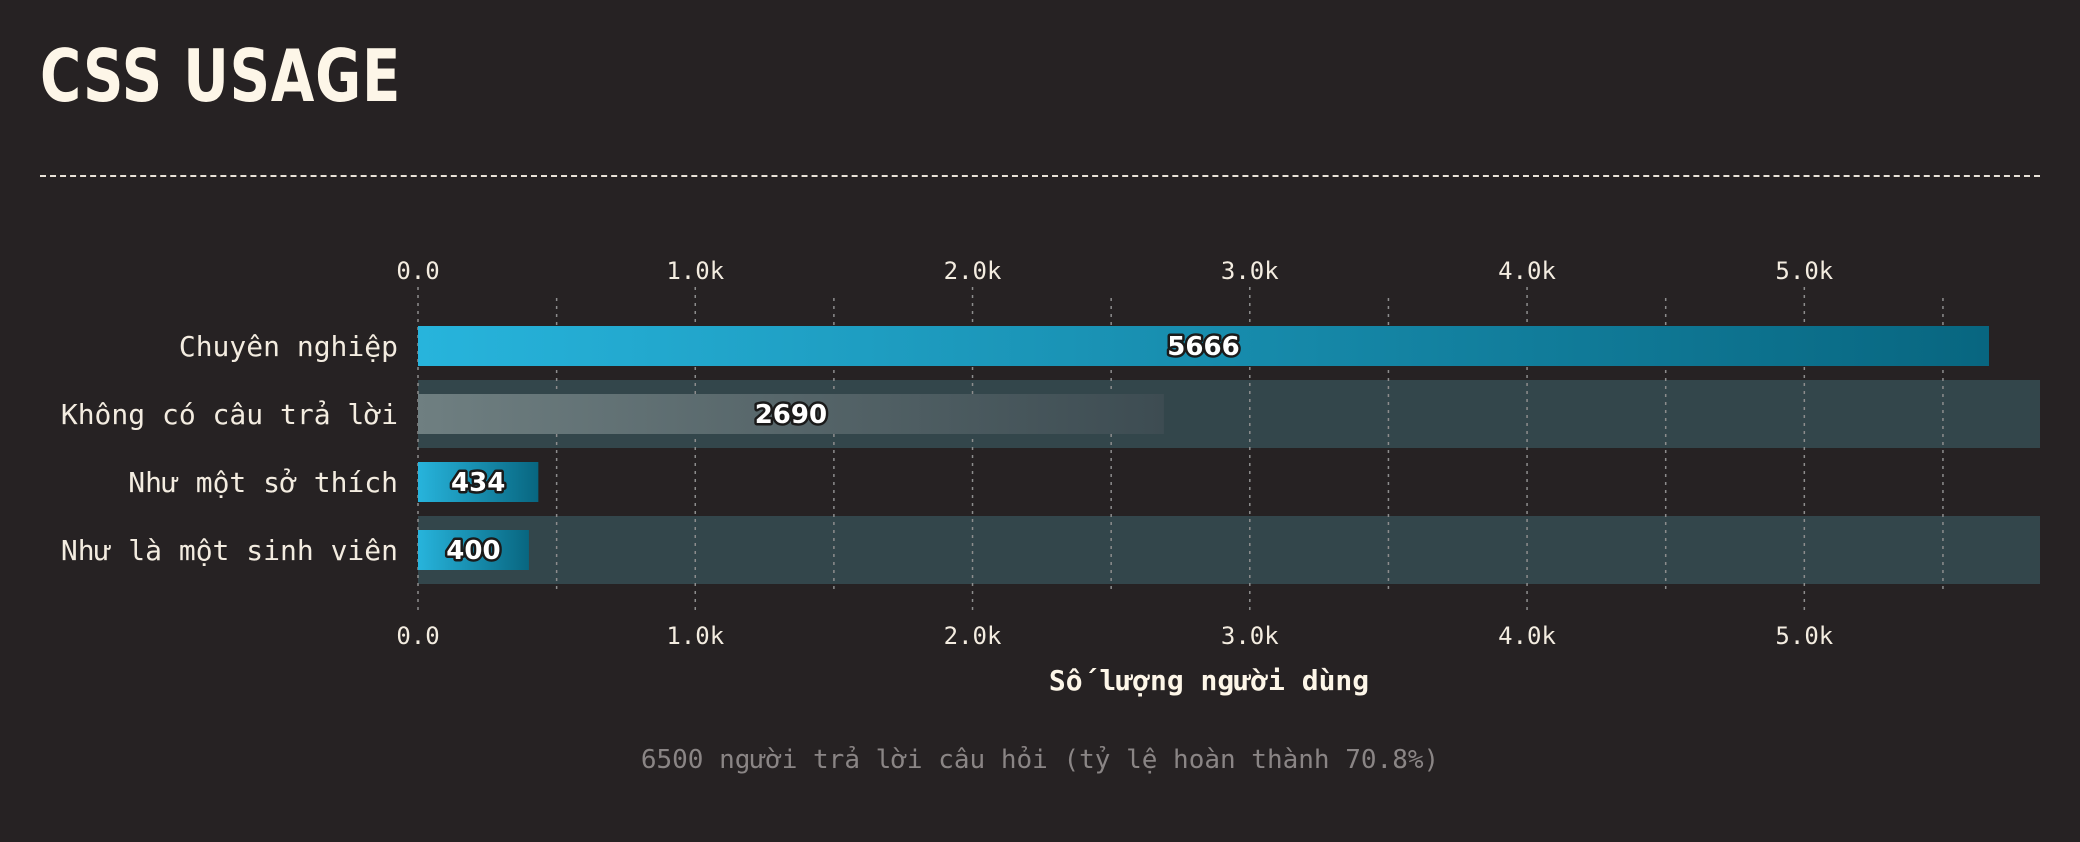 Image resolution: width=2080 pixels, height=842 pixels. Describe the element at coordinates (973, 636) in the screenshot. I see `x-tick-label-bottom: 2.0k` at that location.